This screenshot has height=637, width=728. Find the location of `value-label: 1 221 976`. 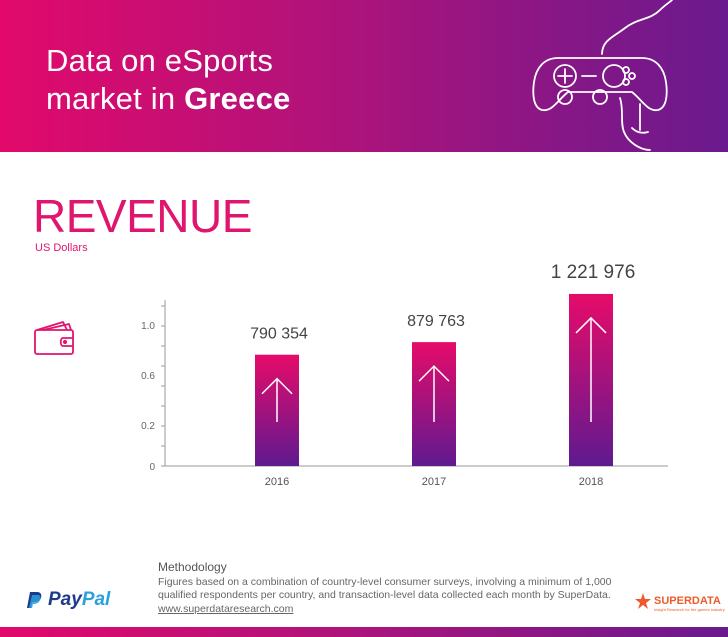

value-label: 1 221 976 is located at coordinates (593, 272).